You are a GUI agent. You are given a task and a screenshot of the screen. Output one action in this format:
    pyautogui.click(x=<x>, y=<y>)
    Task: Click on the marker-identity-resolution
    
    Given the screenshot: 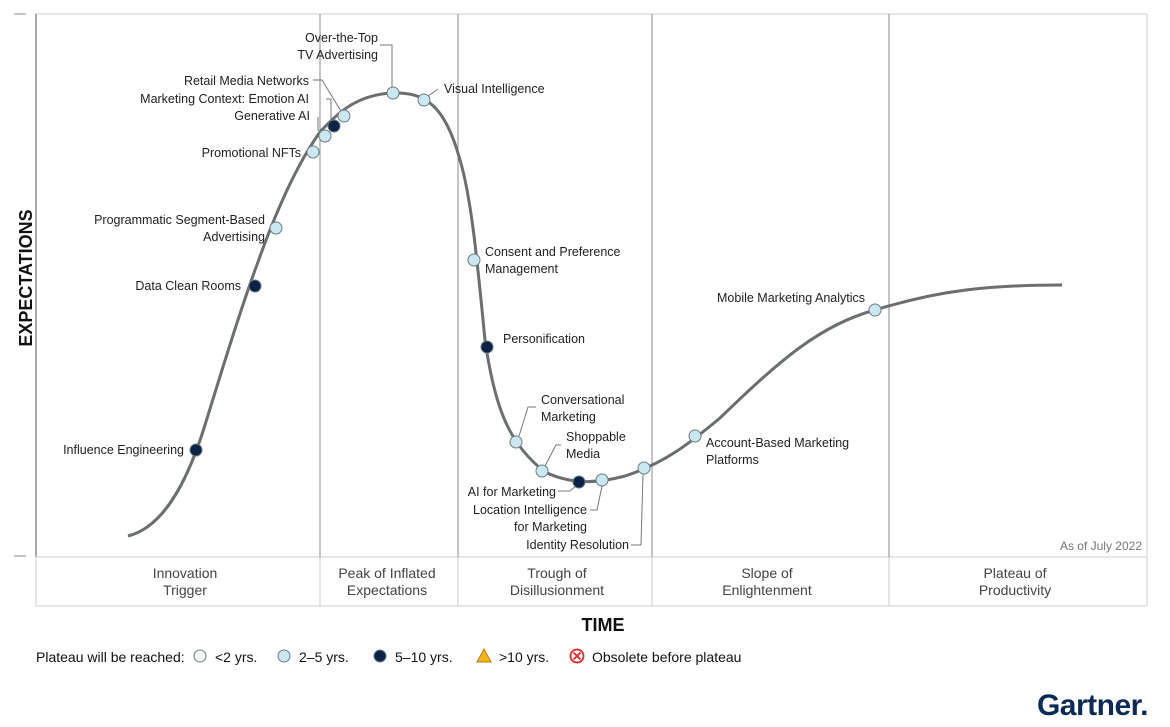 What is the action you would take?
    pyautogui.click(x=644, y=468)
    